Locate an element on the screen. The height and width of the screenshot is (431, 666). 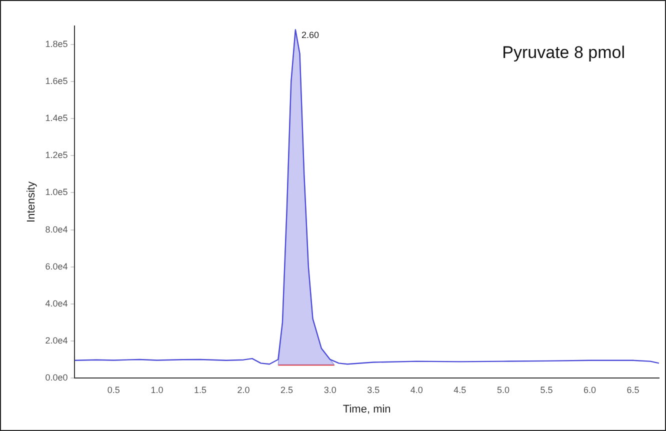
x-tick-label: 5.5 is located at coordinates (546, 389).